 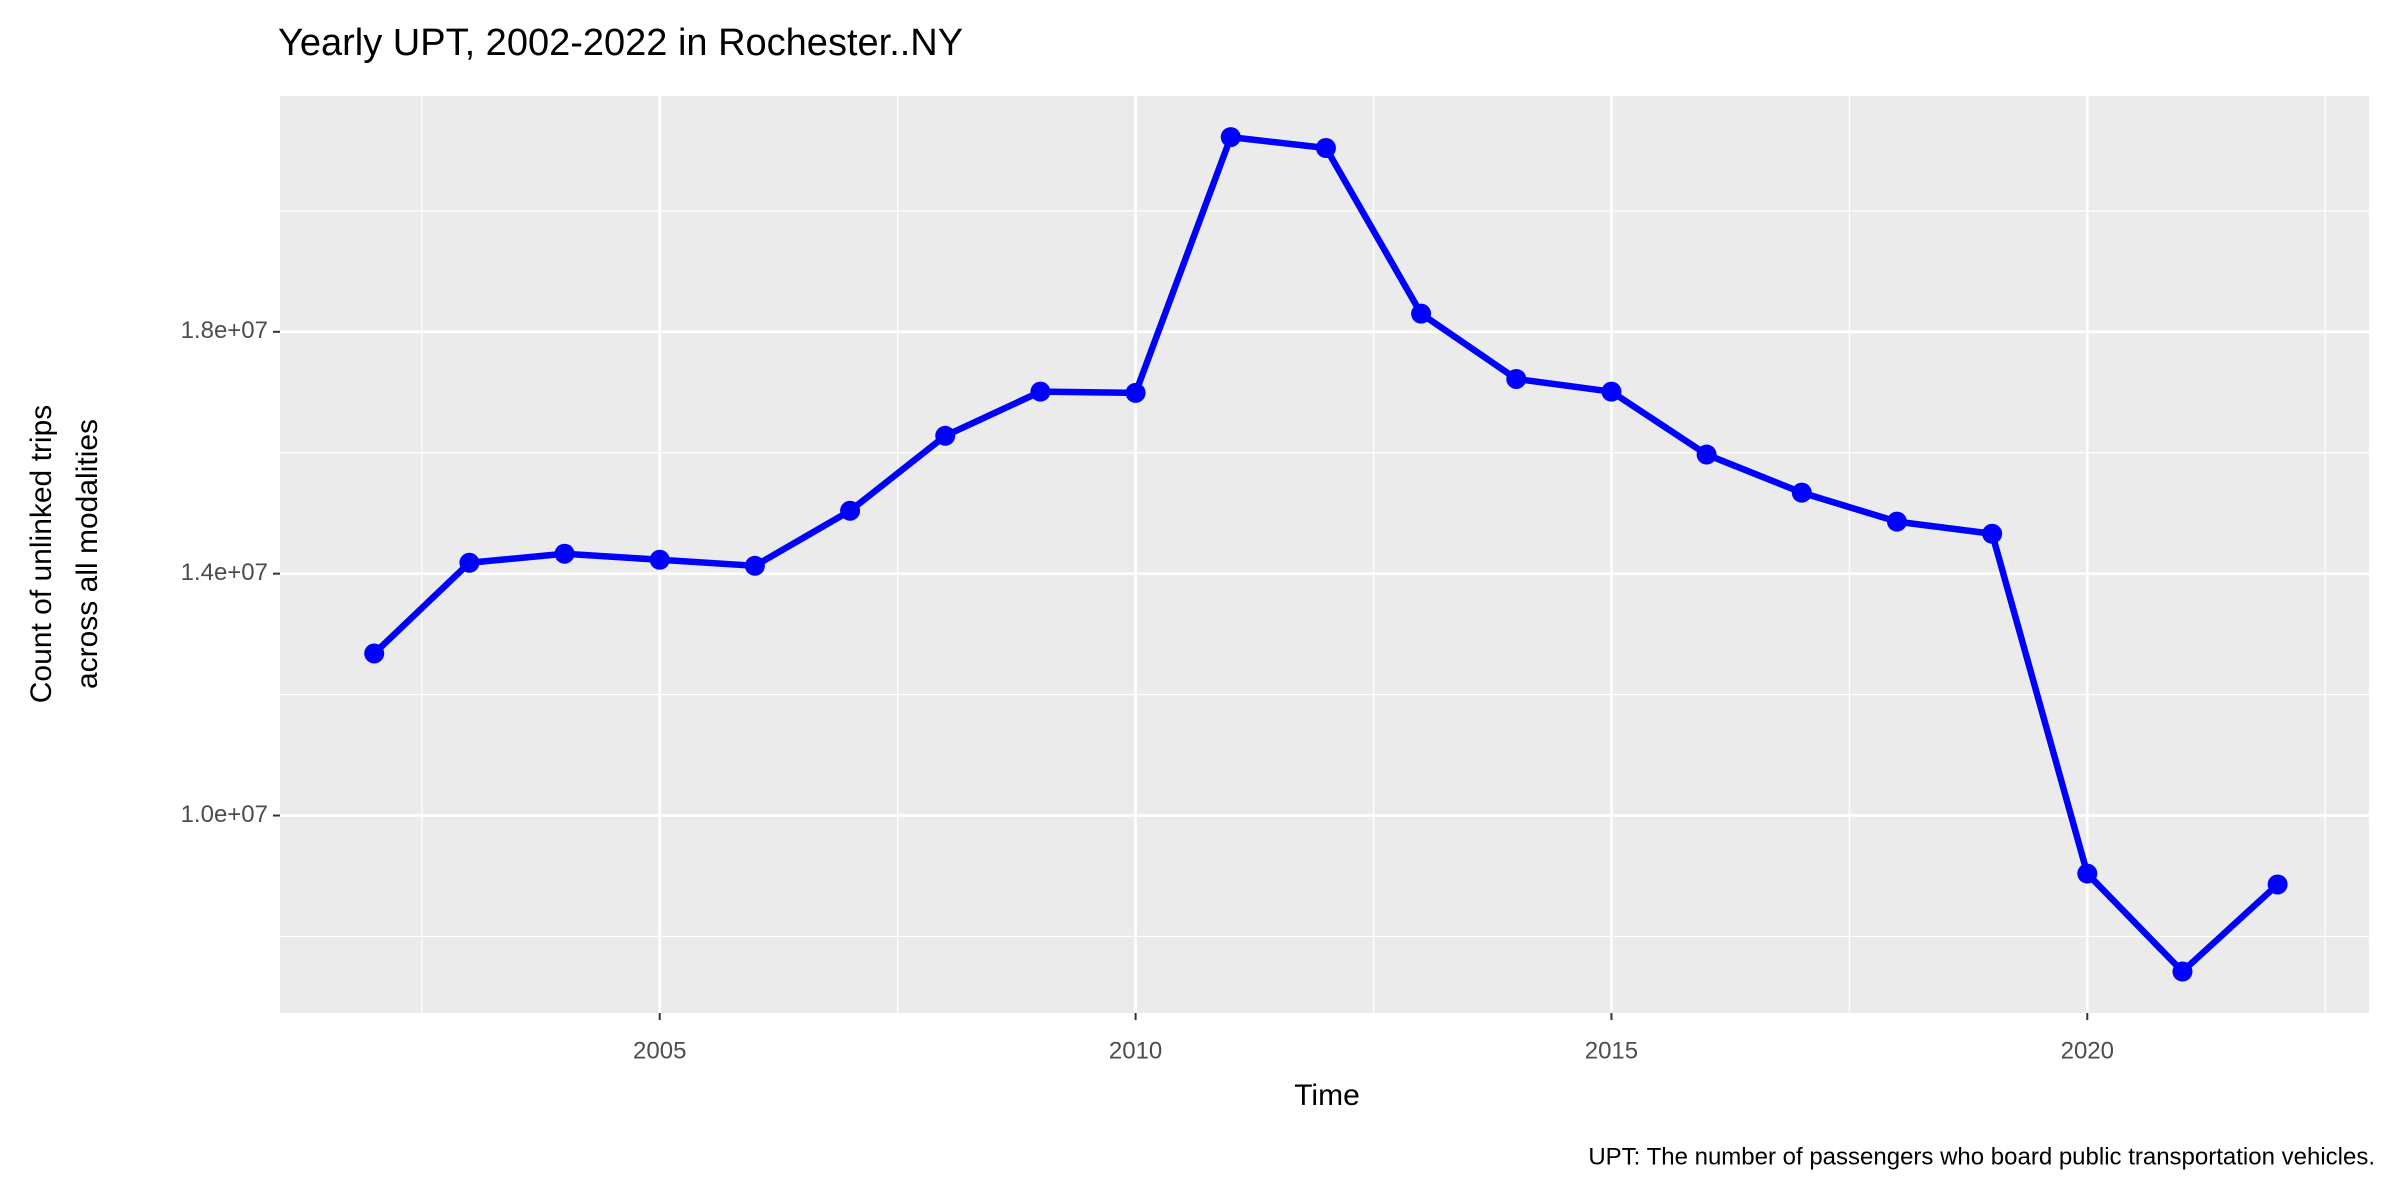 I want to click on y-tick-label: 1.4e+07, so click(x=224, y=572).